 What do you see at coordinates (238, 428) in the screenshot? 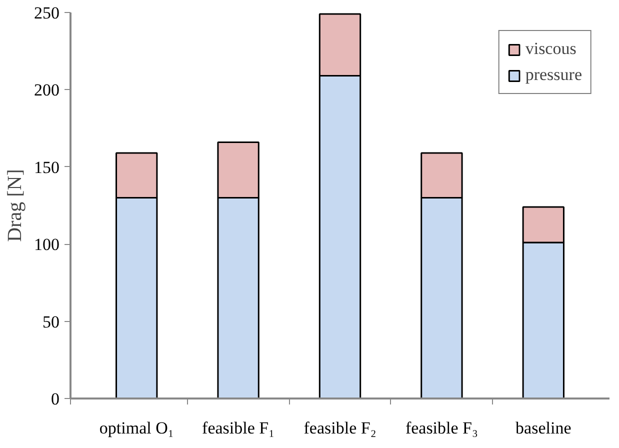
I see `x-tick-label: feasible F₁` at bounding box center [238, 428].